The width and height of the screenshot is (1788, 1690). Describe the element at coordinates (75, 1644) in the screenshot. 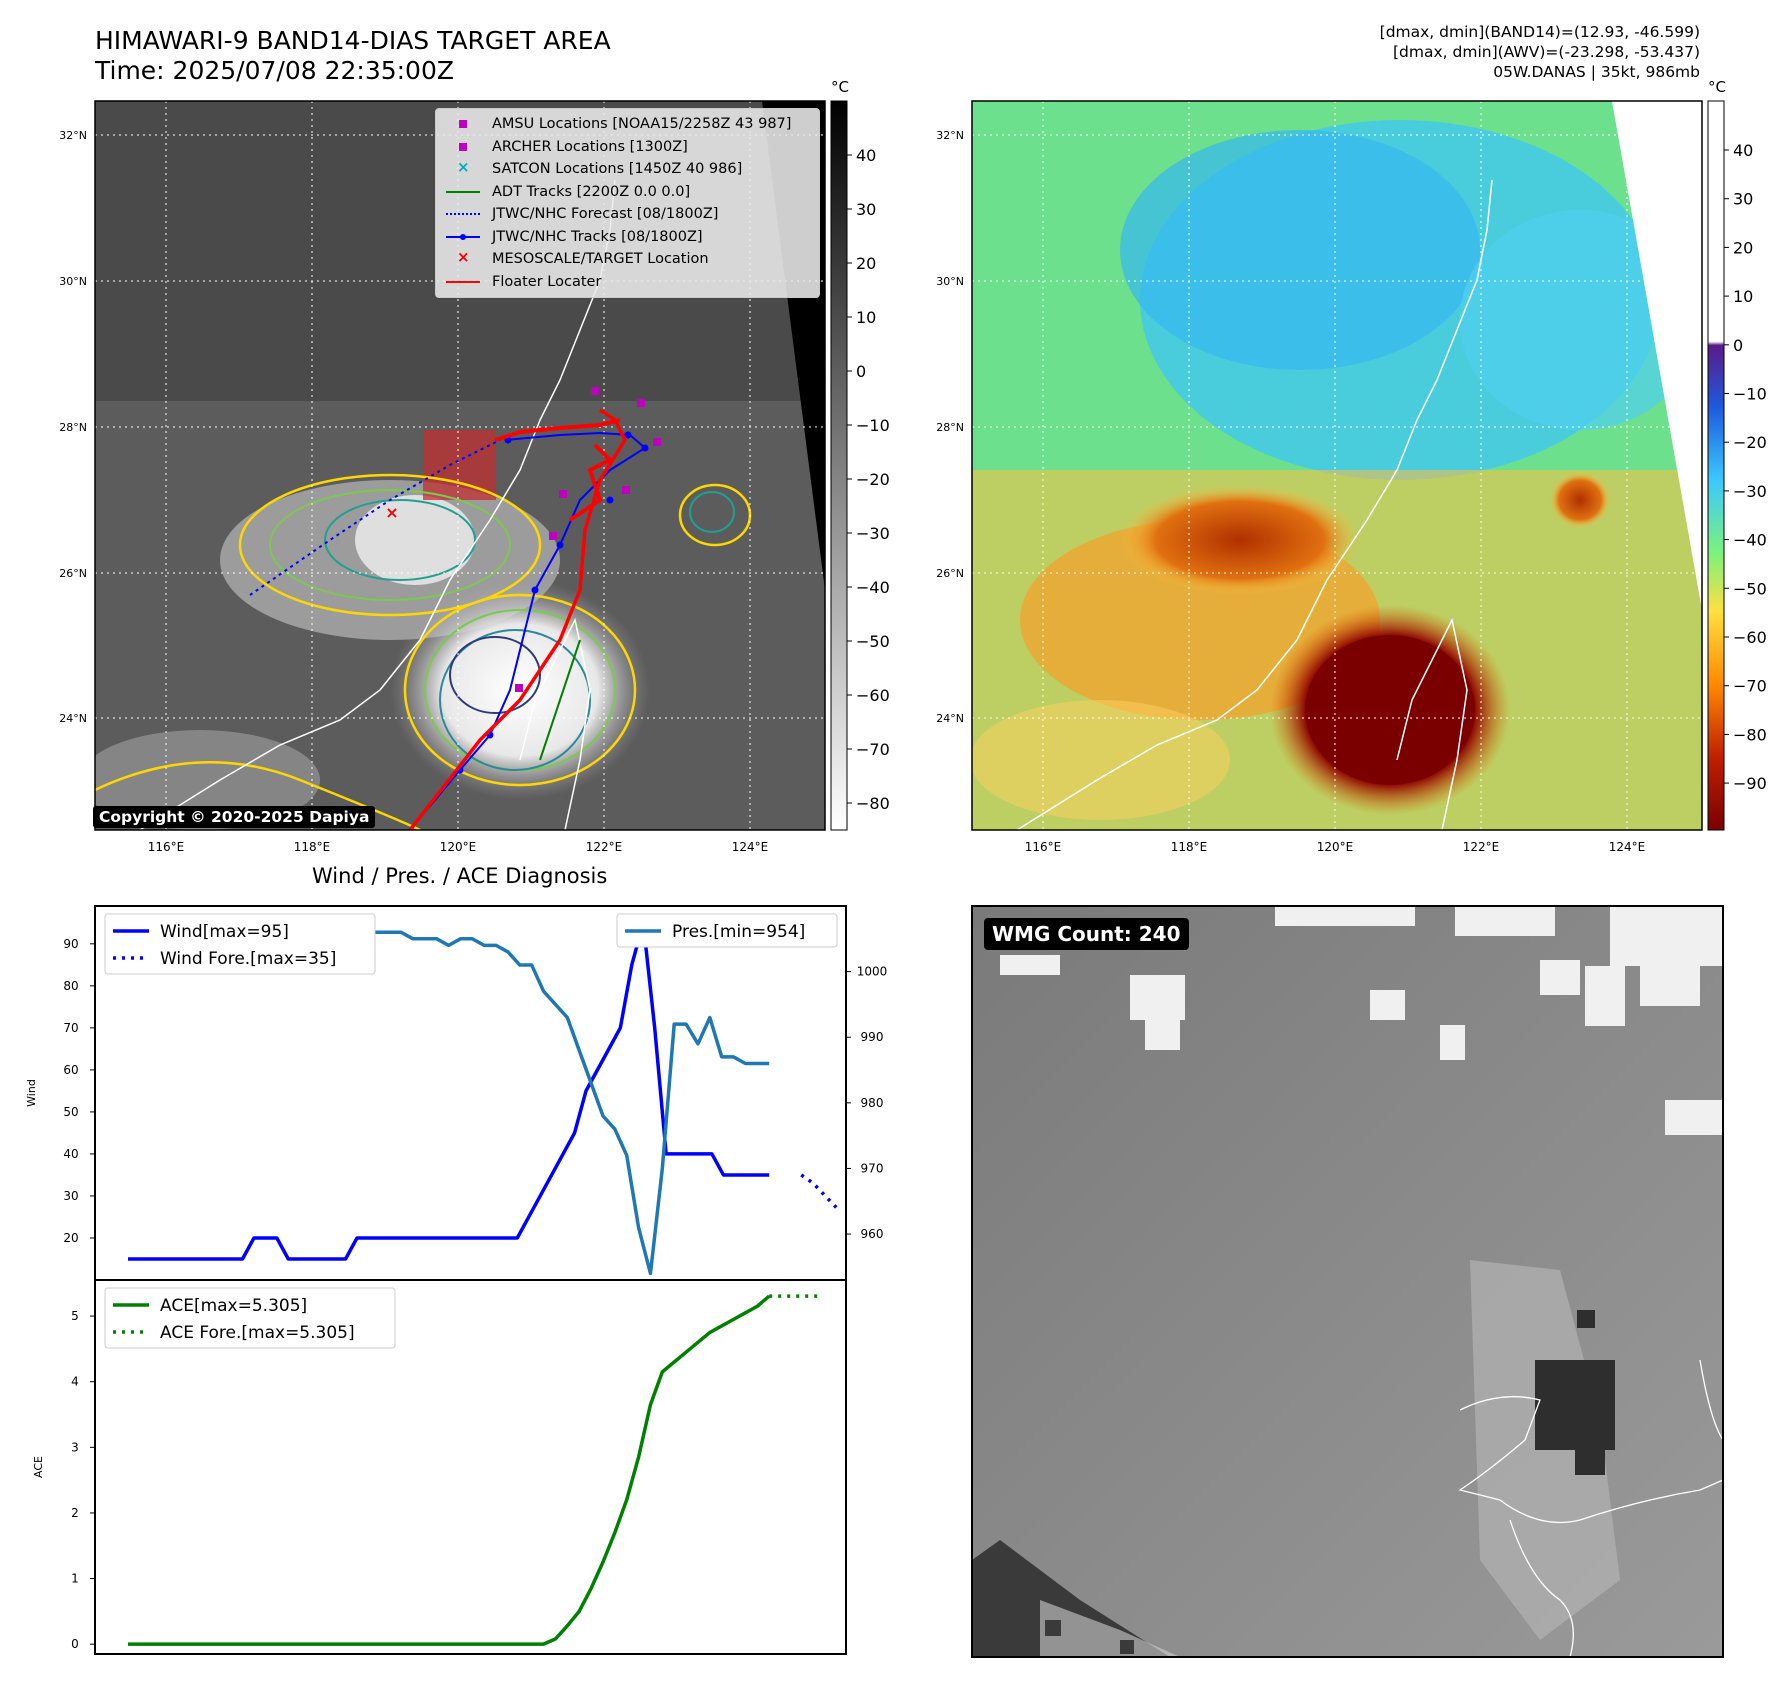

I see `ace-tick-label: 0` at that location.